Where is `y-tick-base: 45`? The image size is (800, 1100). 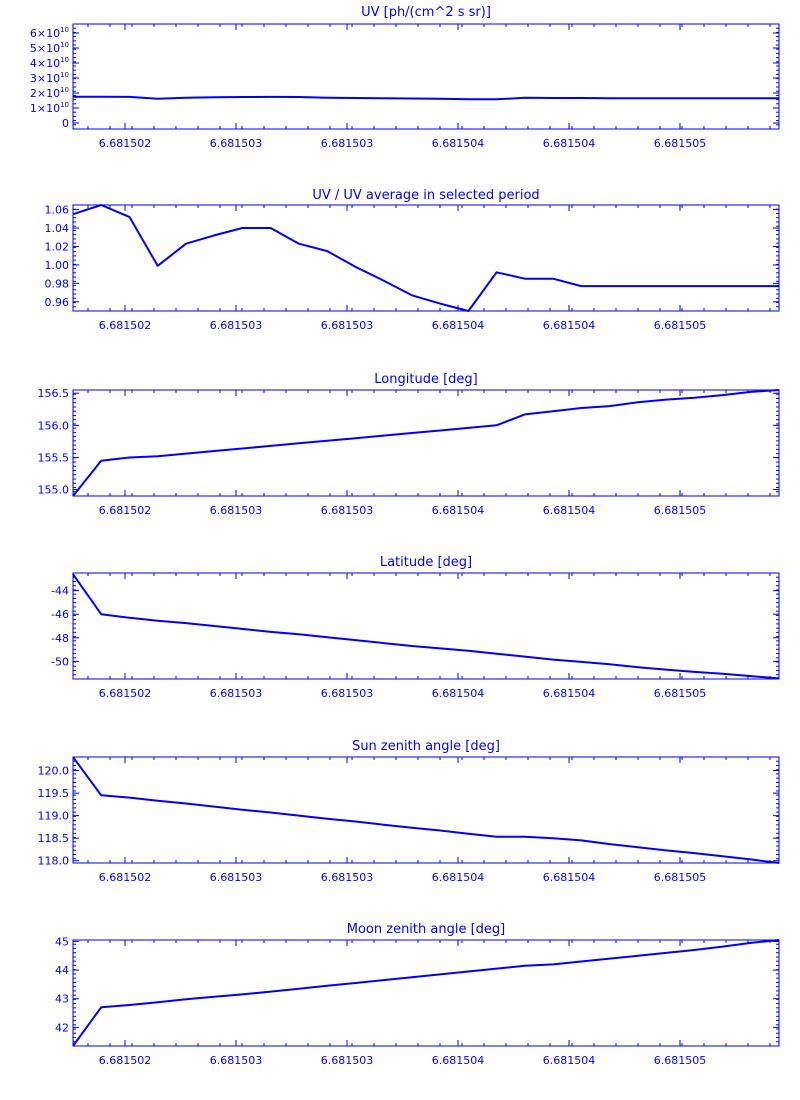
y-tick-base: 45 is located at coordinates (62, 941).